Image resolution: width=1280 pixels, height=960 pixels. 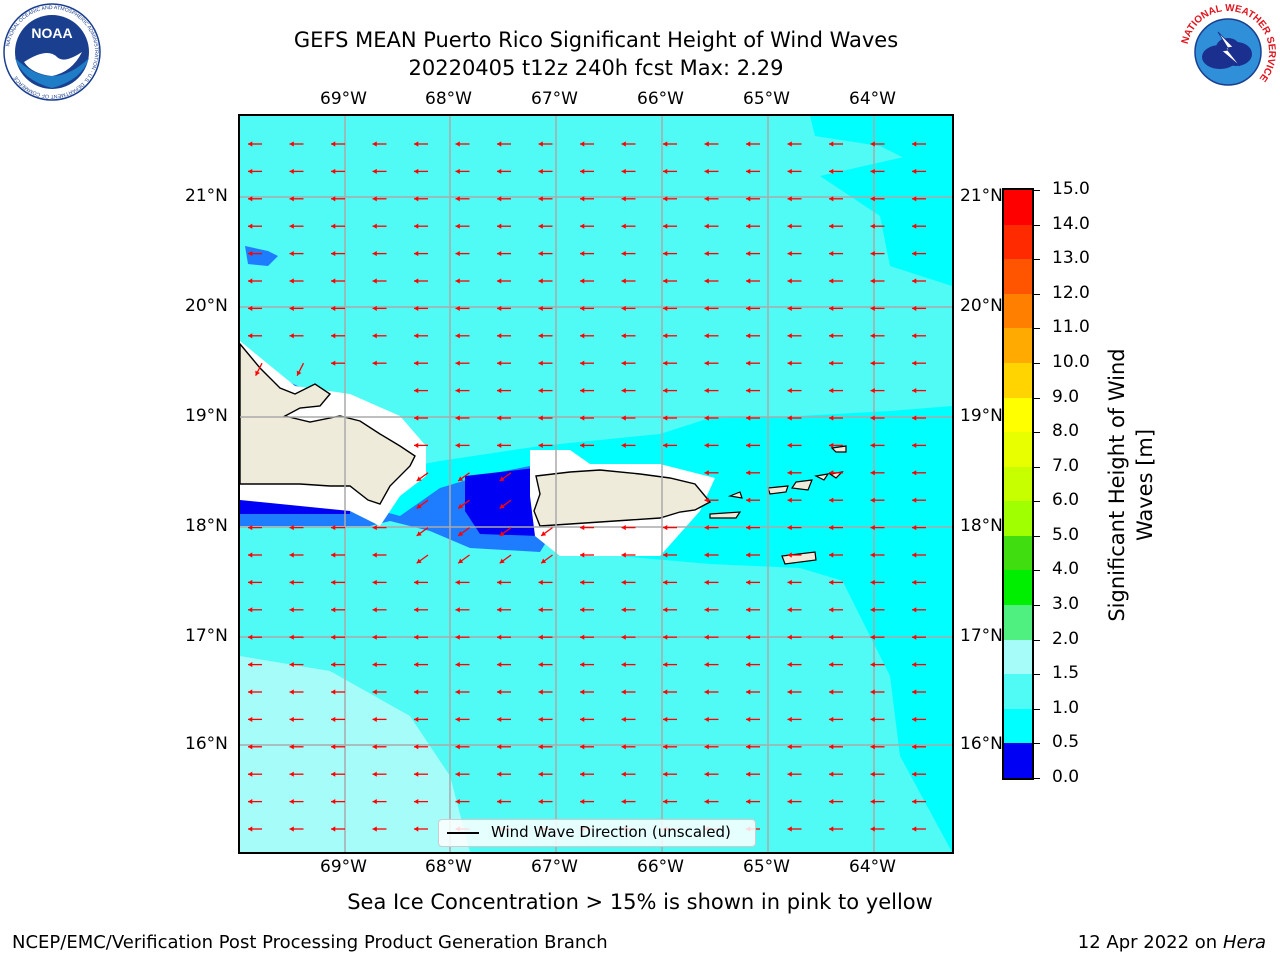 What do you see at coordinates (343, 99) in the screenshot?
I see `lon-label-top: 69°W` at bounding box center [343, 99].